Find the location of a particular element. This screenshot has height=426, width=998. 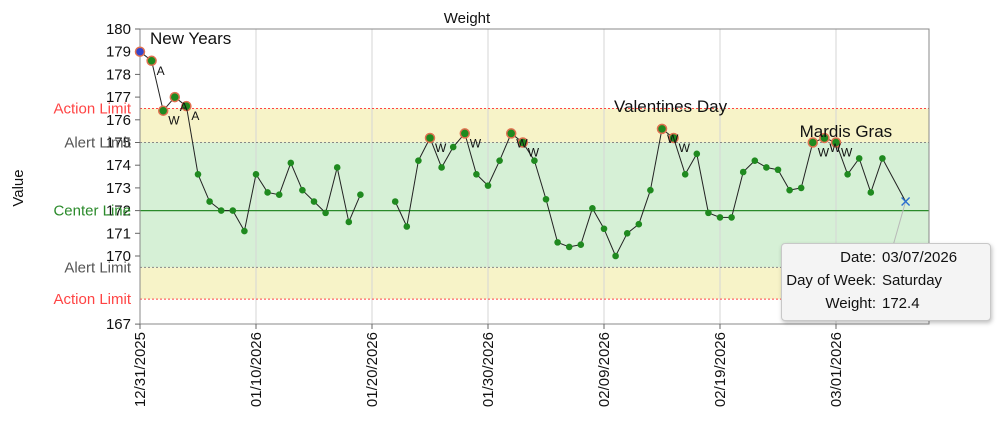

tooltip-weight-value: 172.4 is located at coordinates (901, 303).